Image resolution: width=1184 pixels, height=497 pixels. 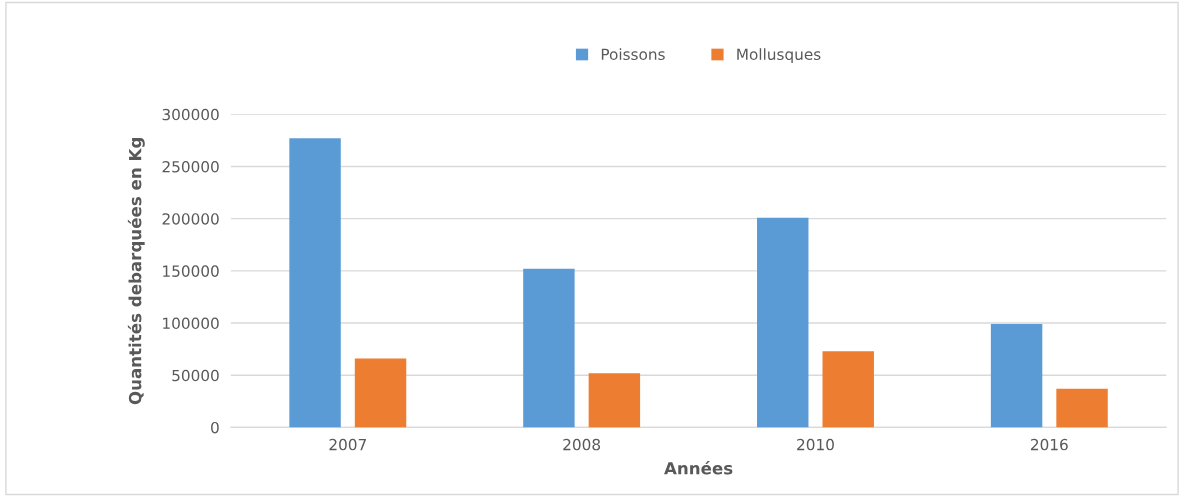 I want to click on y-tick-label: 200000, so click(x=190, y=219).